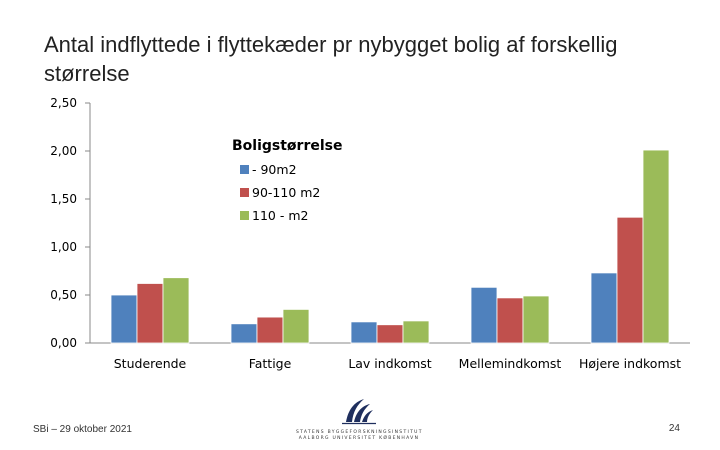 Image resolution: width=720 pixels, height=450 pixels. I want to click on y-tick-label: 2,00, so click(63, 151).